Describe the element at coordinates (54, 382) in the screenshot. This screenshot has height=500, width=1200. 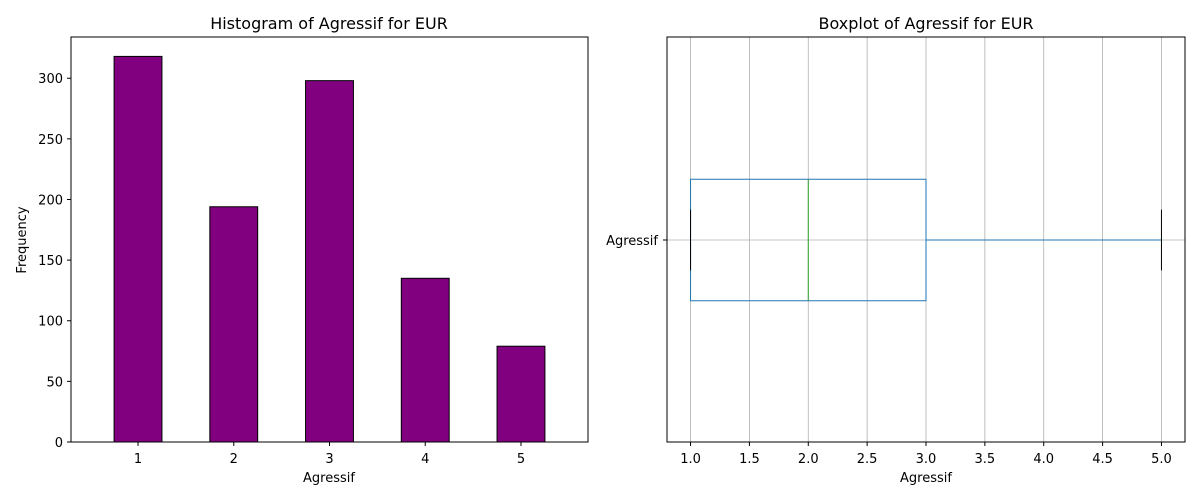
I see `histogram-y-tick-label: 50` at that location.